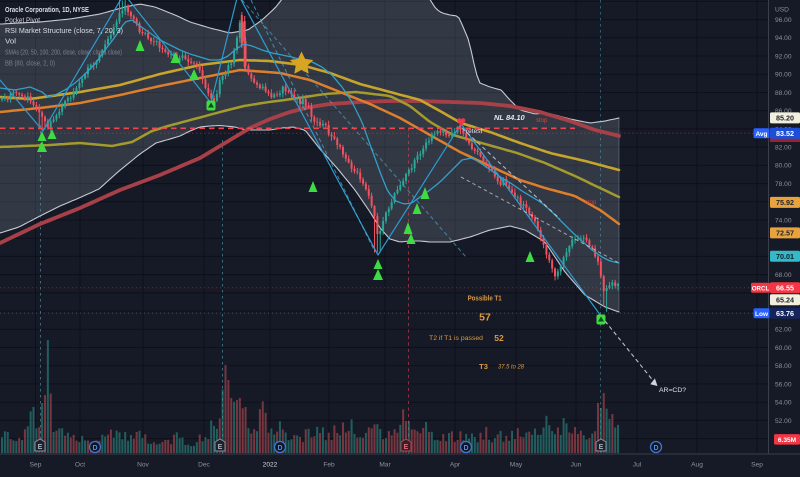 The image size is (800, 477). What do you see at coordinates (787, 440) in the screenshot?
I see `svg-text: 6.35M` at bounding box center [787, 440].